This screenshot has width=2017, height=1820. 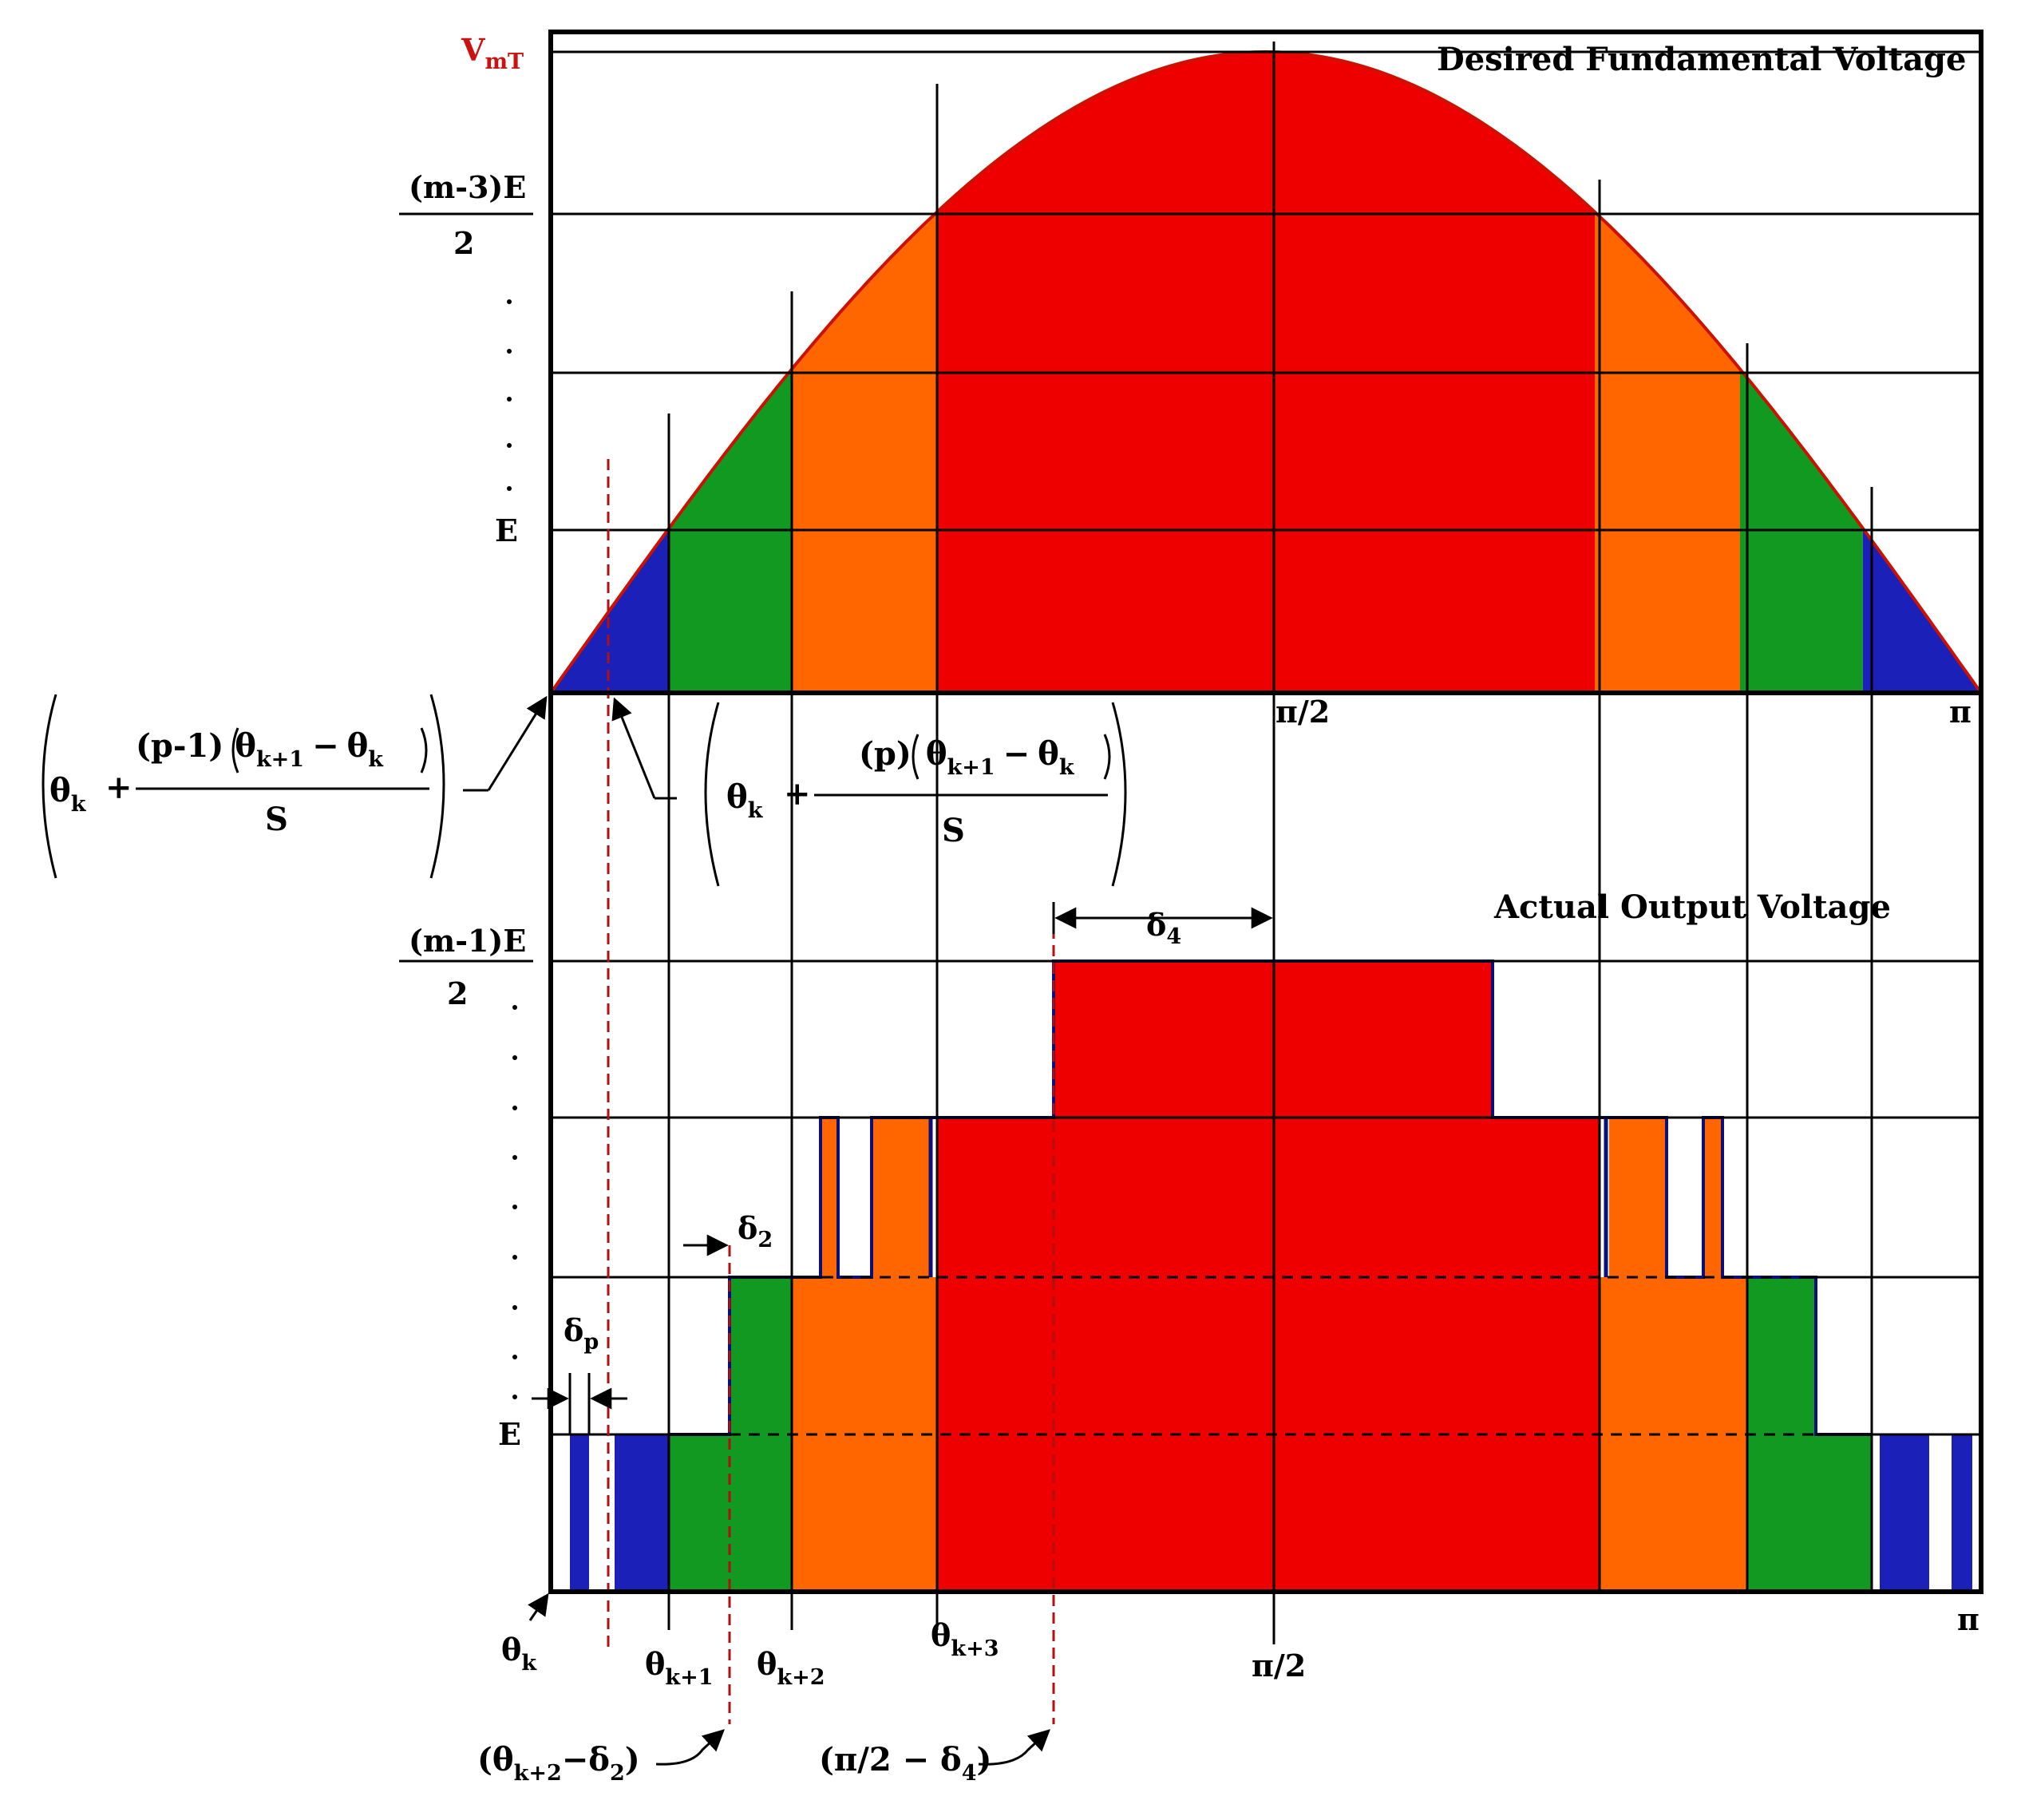 I want to click on green-step-right-high, so click(x=1782, y=1355).